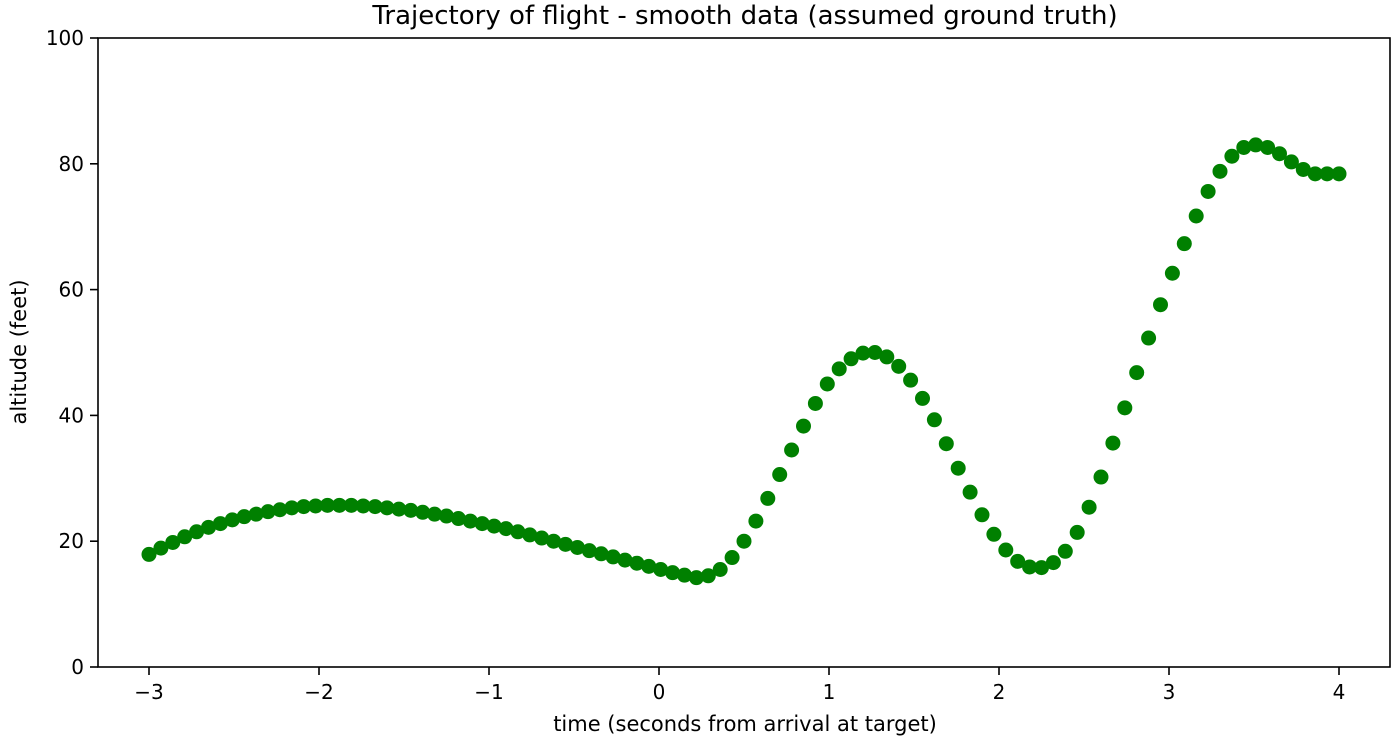  Describe the element at coordinates (71, 541) in the screenshot. I see `y-tick-label: 20` at that location.